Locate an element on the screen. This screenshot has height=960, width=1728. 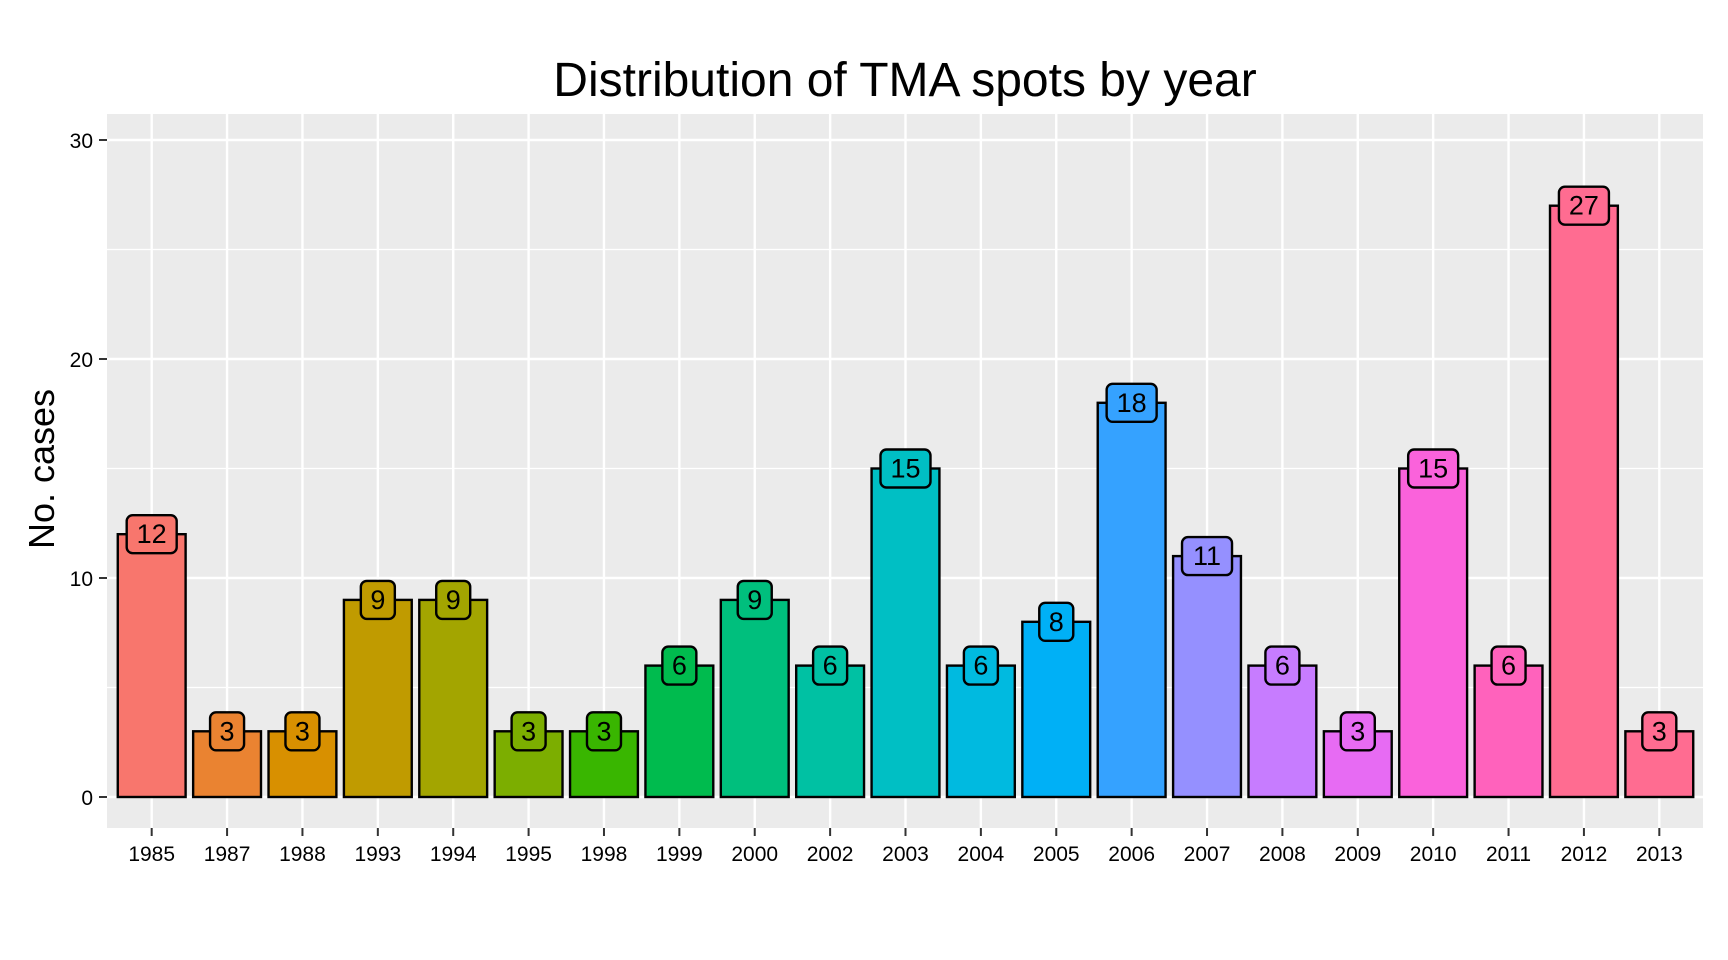
x-tick-label: 2013 is located at coordinates (1659, 854).